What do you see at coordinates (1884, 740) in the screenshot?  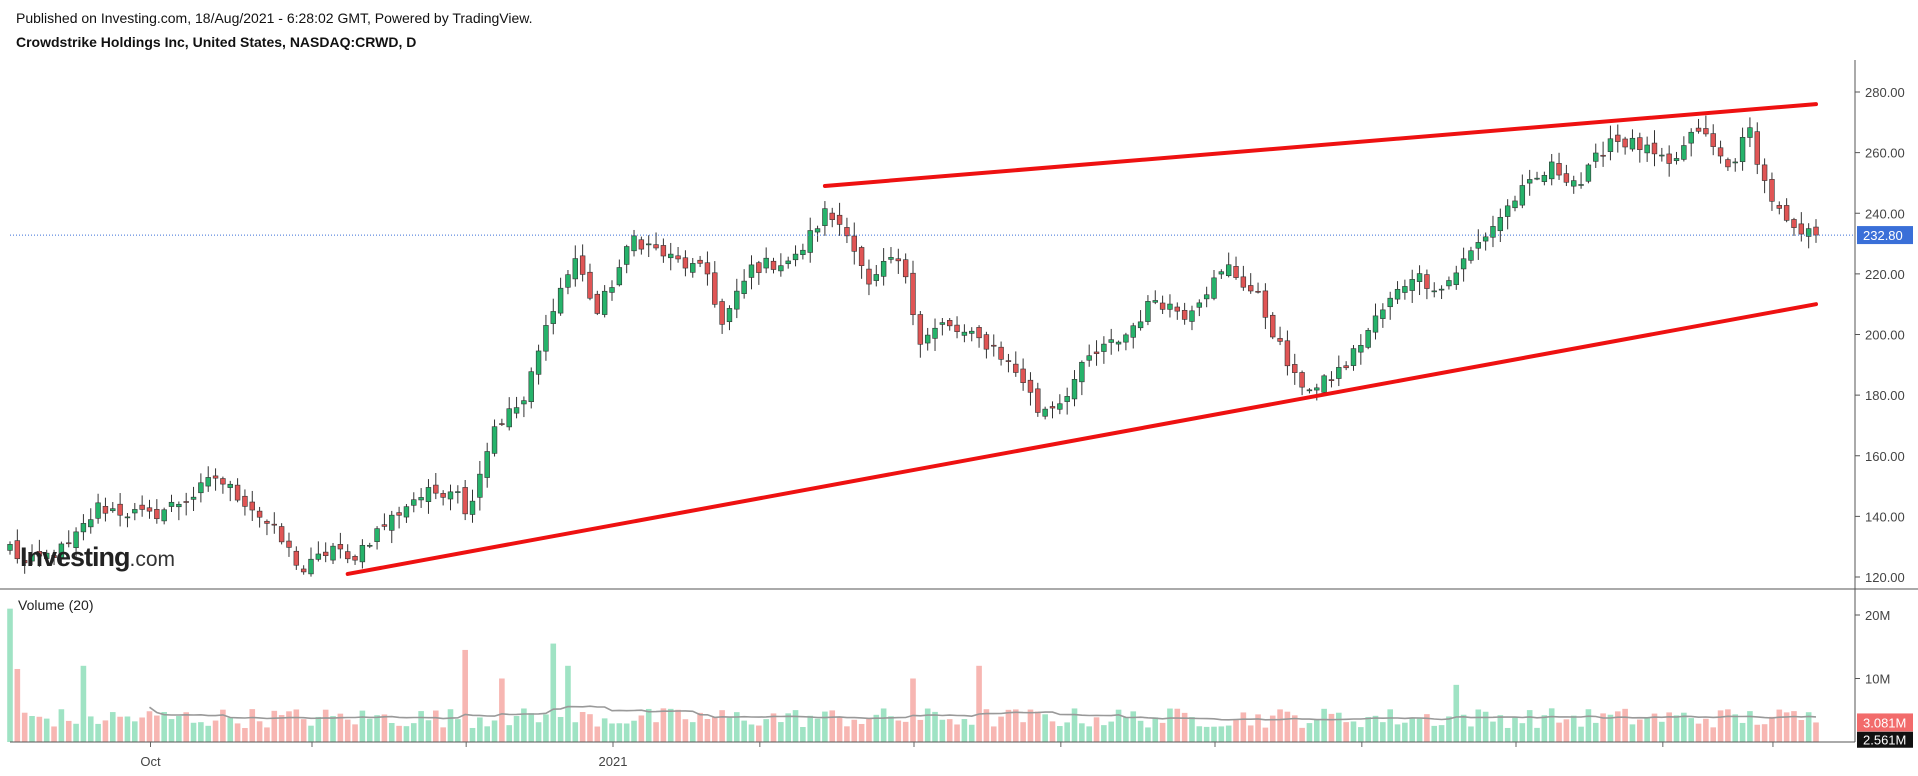 I see `volume-ma-label: 2.561M` at bounding box center [1884, 740].